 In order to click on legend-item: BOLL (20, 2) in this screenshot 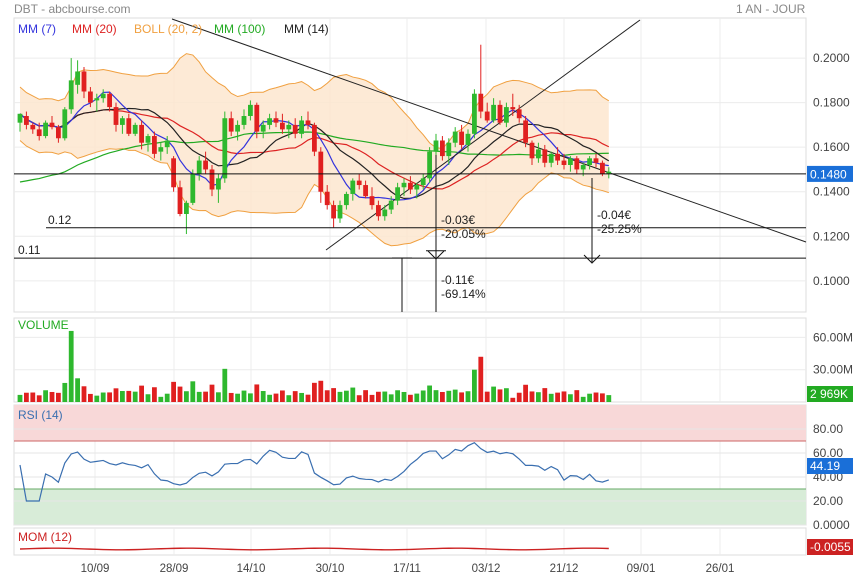, I will do `click(168, 29)`.